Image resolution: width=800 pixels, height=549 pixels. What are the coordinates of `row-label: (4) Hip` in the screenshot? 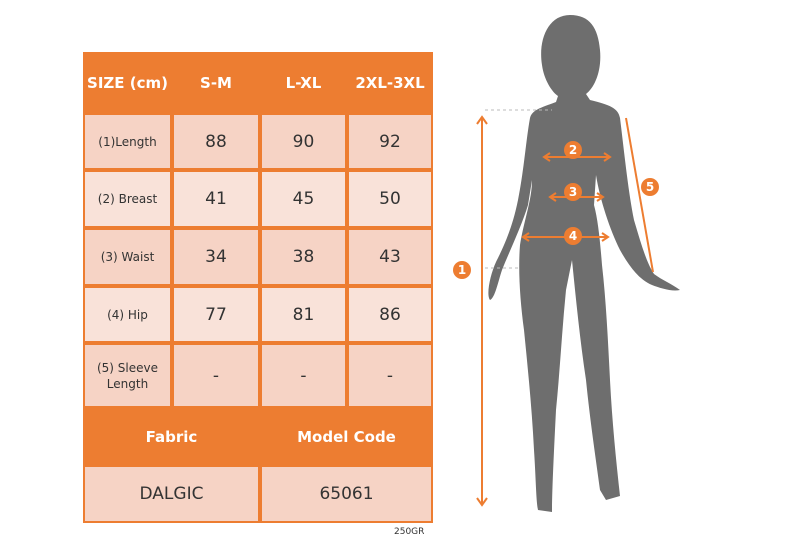 It's located at (127, 314).